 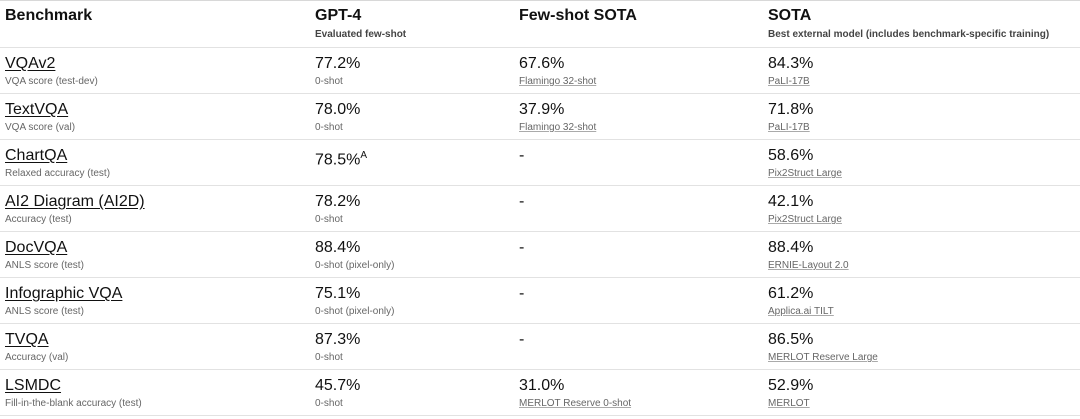 I want to click on benchmark-name: AI2 Diagram (AI2D), so click(x=75, y=201).